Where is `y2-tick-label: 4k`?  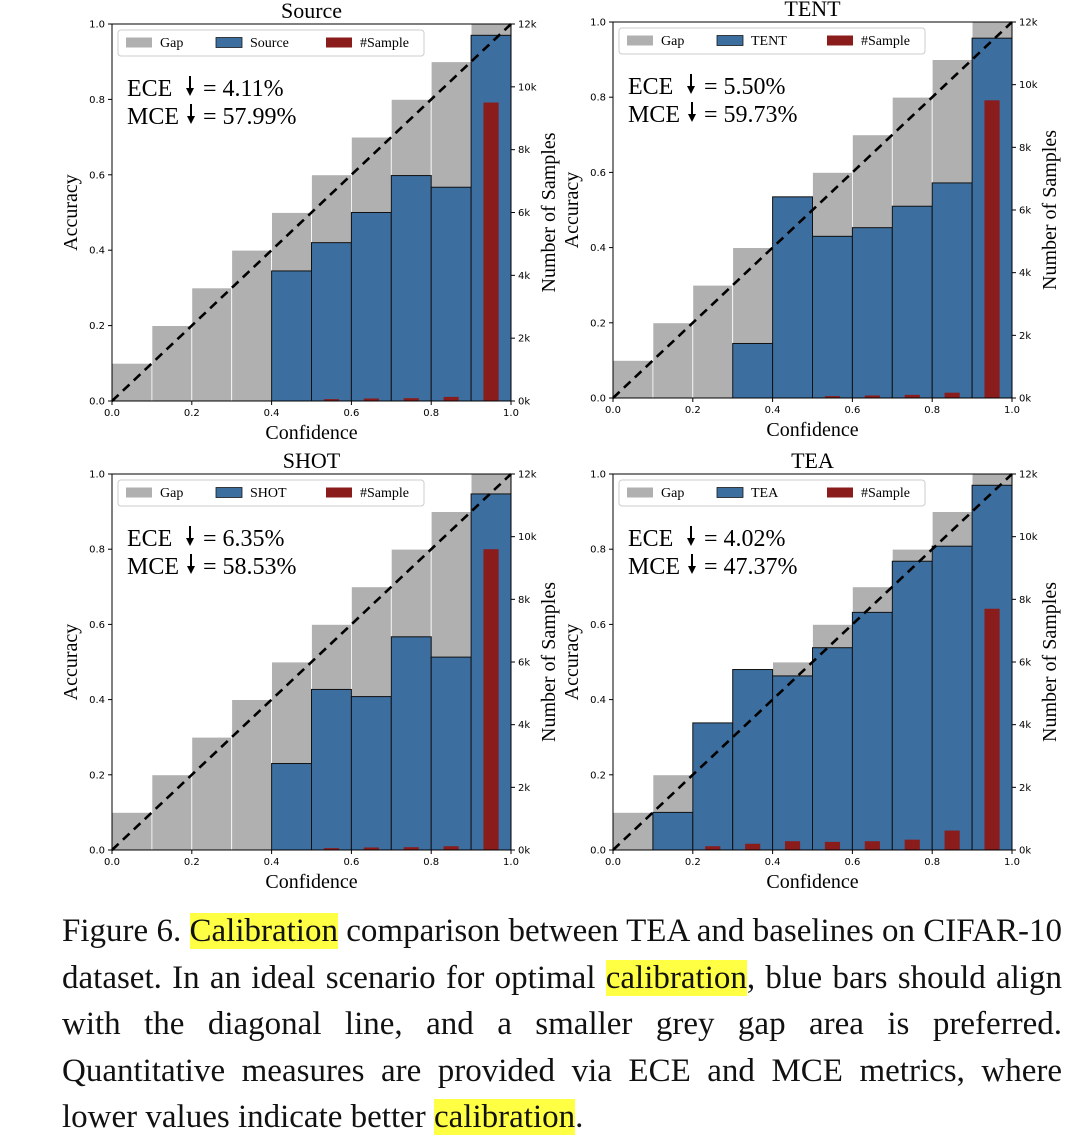 y2-tick-label: 4k is located at coordinates (524, 276).